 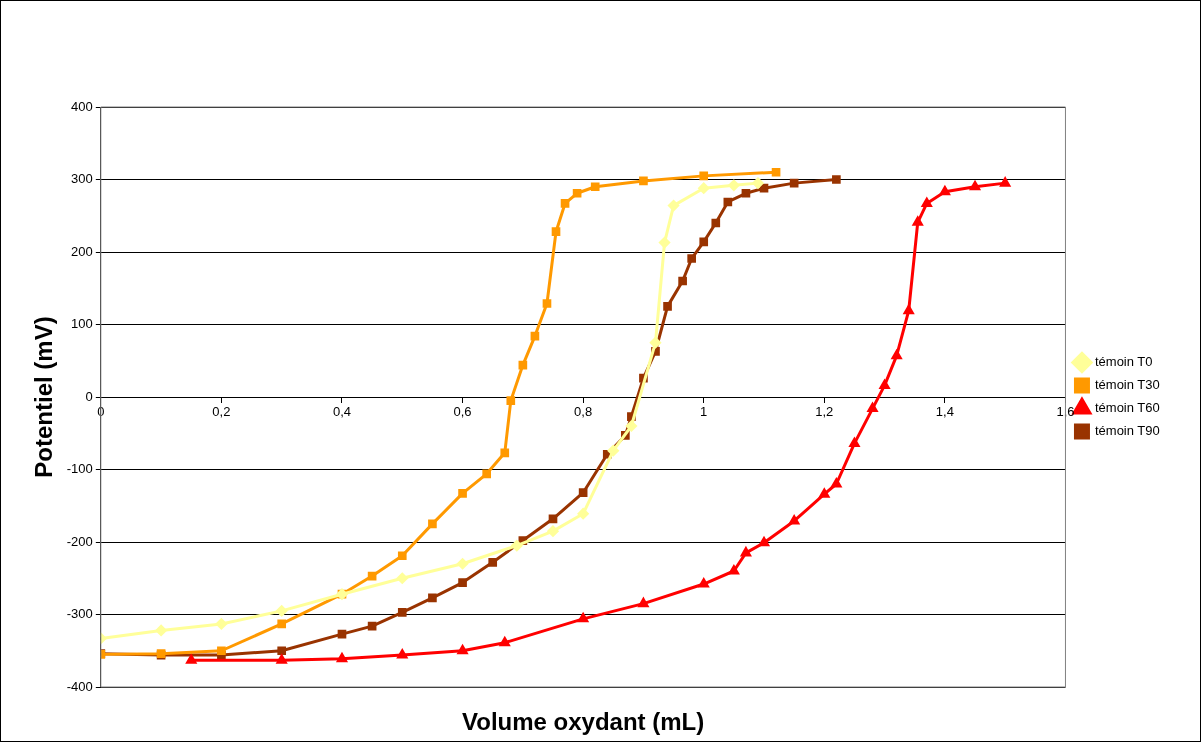 What do you see at coordinates (79, 541) in the screenshot?
I see `y-tick-label: -200` at bounding box center [79, 541].